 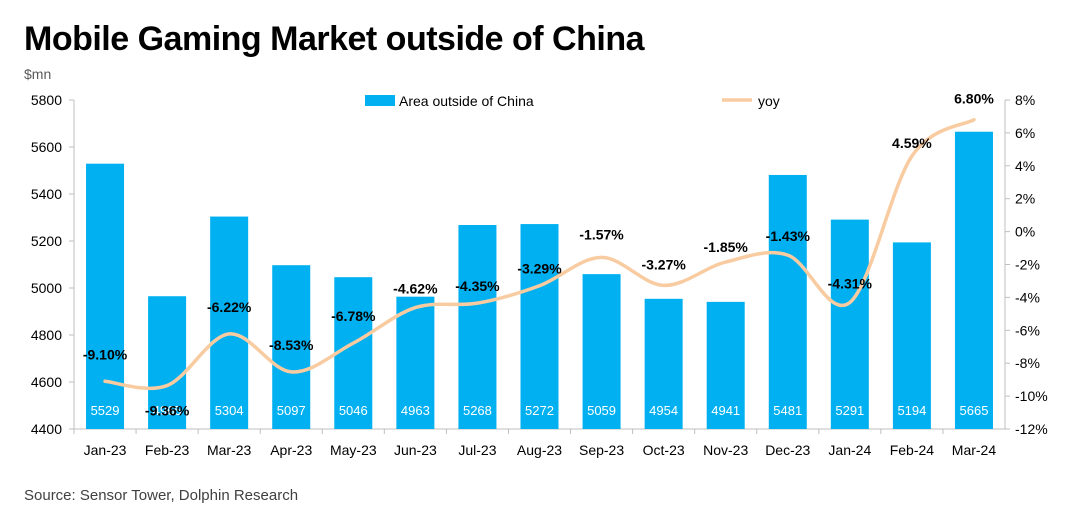 What do you see at coordinates (1025, 133) in the screenshot?
I see `right-y-tick-label: 6%` at bounding box center [1025, 133].